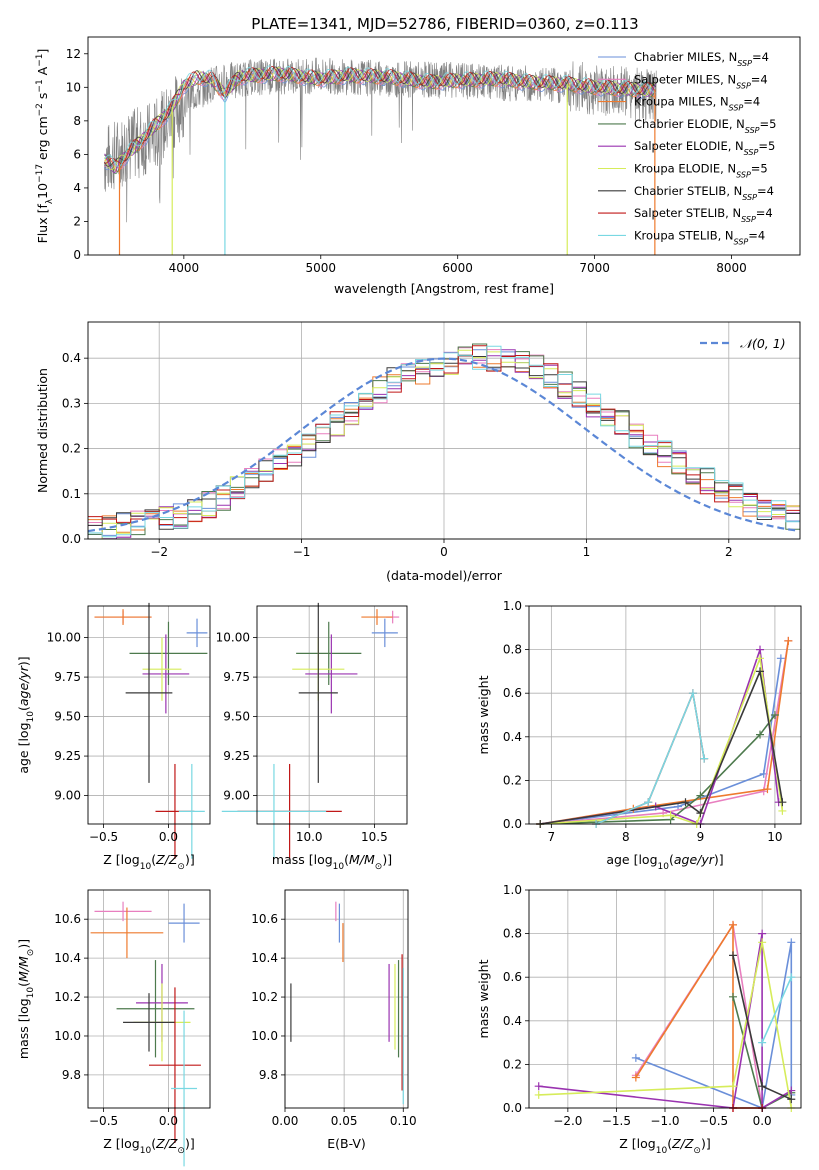 Image resolution: width=819 pixels, height=1170 pixels. Describe the element at coordinates (699, 237) in the screenshot. I see `legend-entry: Kroupa STELIB, NSSP=4` at that location.